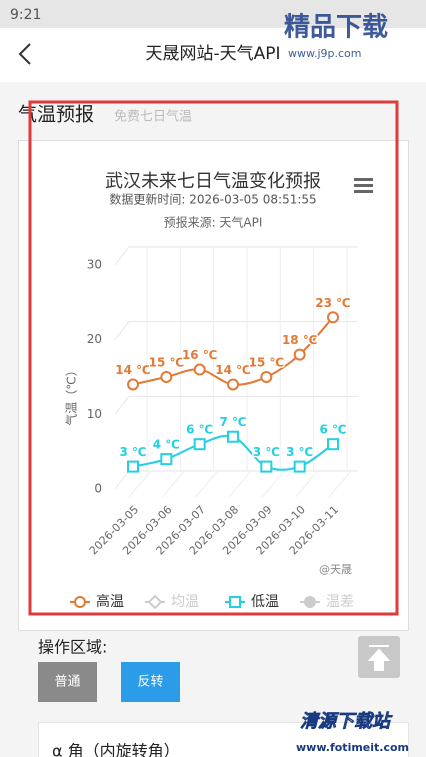  Describe the element at coordinates (153, 117) in the screenshot. I see `section-subtitle: 免费七日气温` at that location.